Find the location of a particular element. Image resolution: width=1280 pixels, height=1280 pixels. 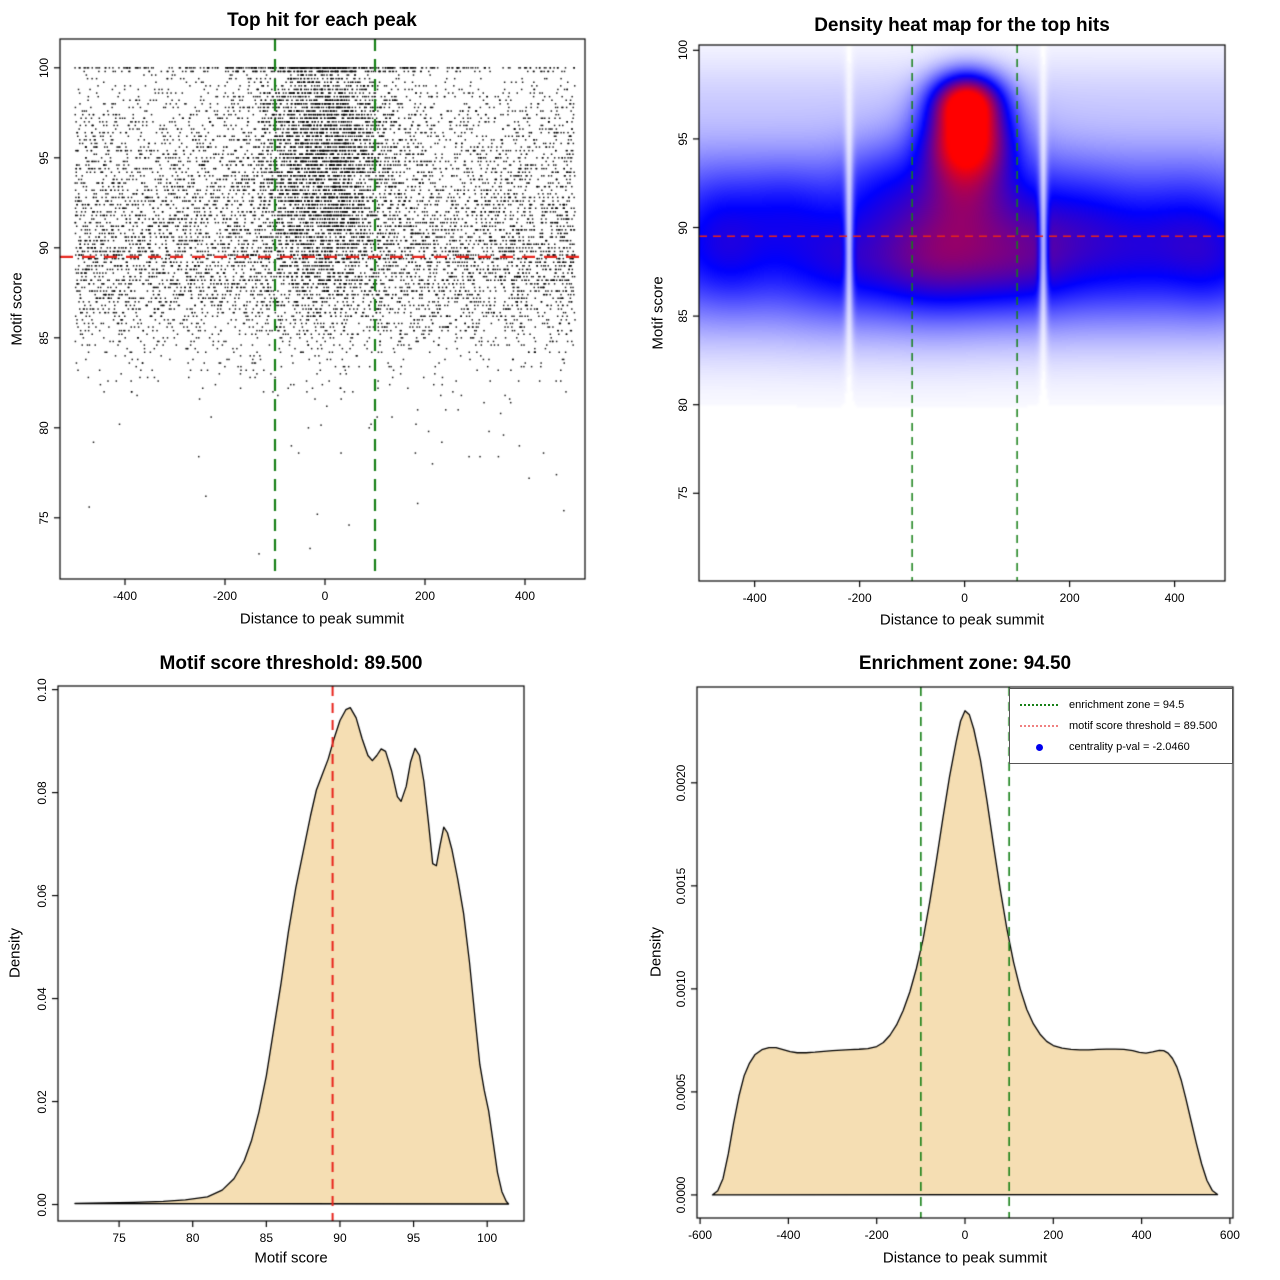

x-tick-label: 75 is located at coordinates (119, 1238).